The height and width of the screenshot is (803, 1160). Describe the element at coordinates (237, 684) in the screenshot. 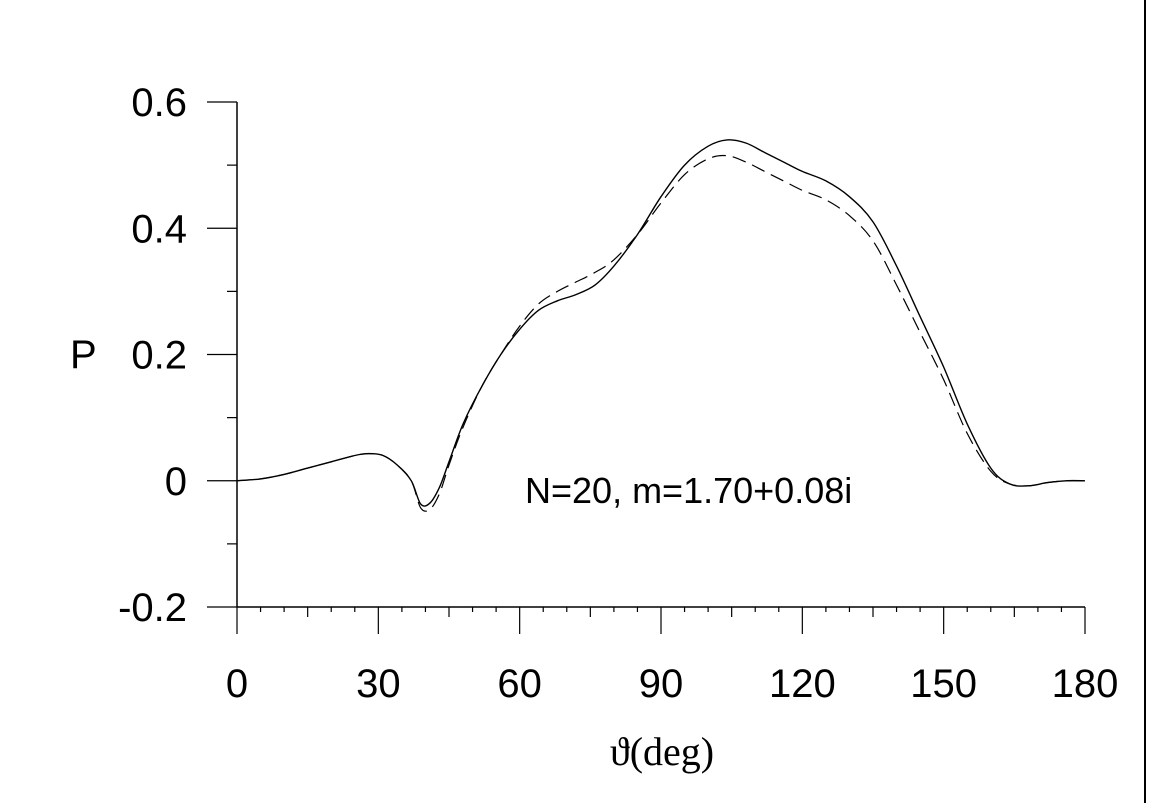

I see `x-tick-label: 0` at that location.